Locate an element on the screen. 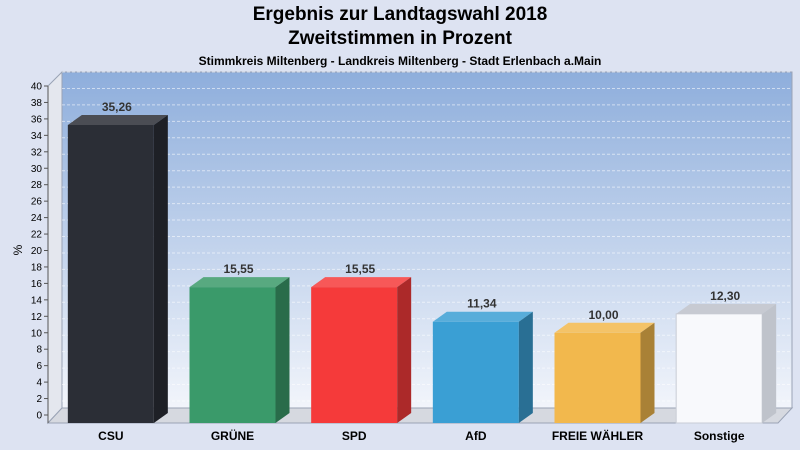 The image size is (800, 450). y-tick-label: 34 is located at coordinates (37, 136).